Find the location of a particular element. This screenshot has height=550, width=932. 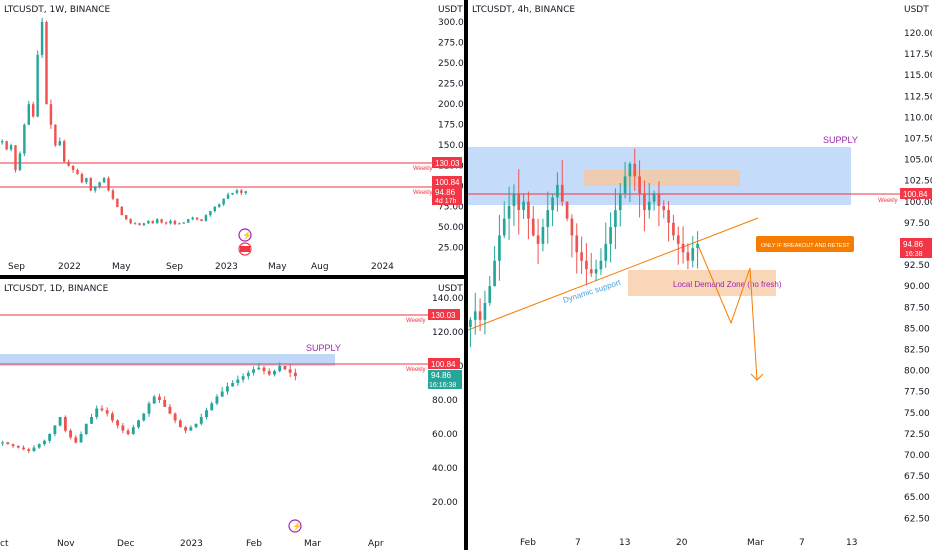

weekly-y-tick: 275.00 is located at coordinates (451, 44).